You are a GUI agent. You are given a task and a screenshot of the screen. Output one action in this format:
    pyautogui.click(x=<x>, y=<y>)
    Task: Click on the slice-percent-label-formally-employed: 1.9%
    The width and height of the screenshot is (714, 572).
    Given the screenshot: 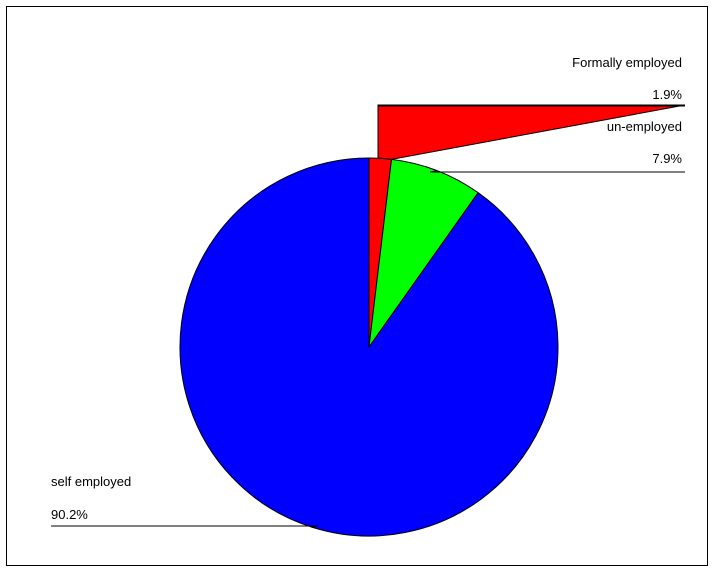 What is the action you would take?
    pyautogui.click(x=667, y=94)
    